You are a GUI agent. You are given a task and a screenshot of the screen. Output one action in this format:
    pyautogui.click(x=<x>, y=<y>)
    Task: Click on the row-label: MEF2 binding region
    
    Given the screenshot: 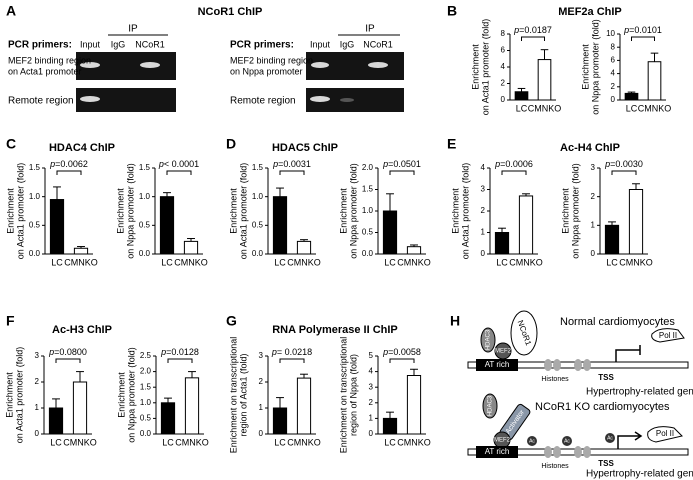 What is the action you would take?
    pyautogui.click(x=49, y=60)
    